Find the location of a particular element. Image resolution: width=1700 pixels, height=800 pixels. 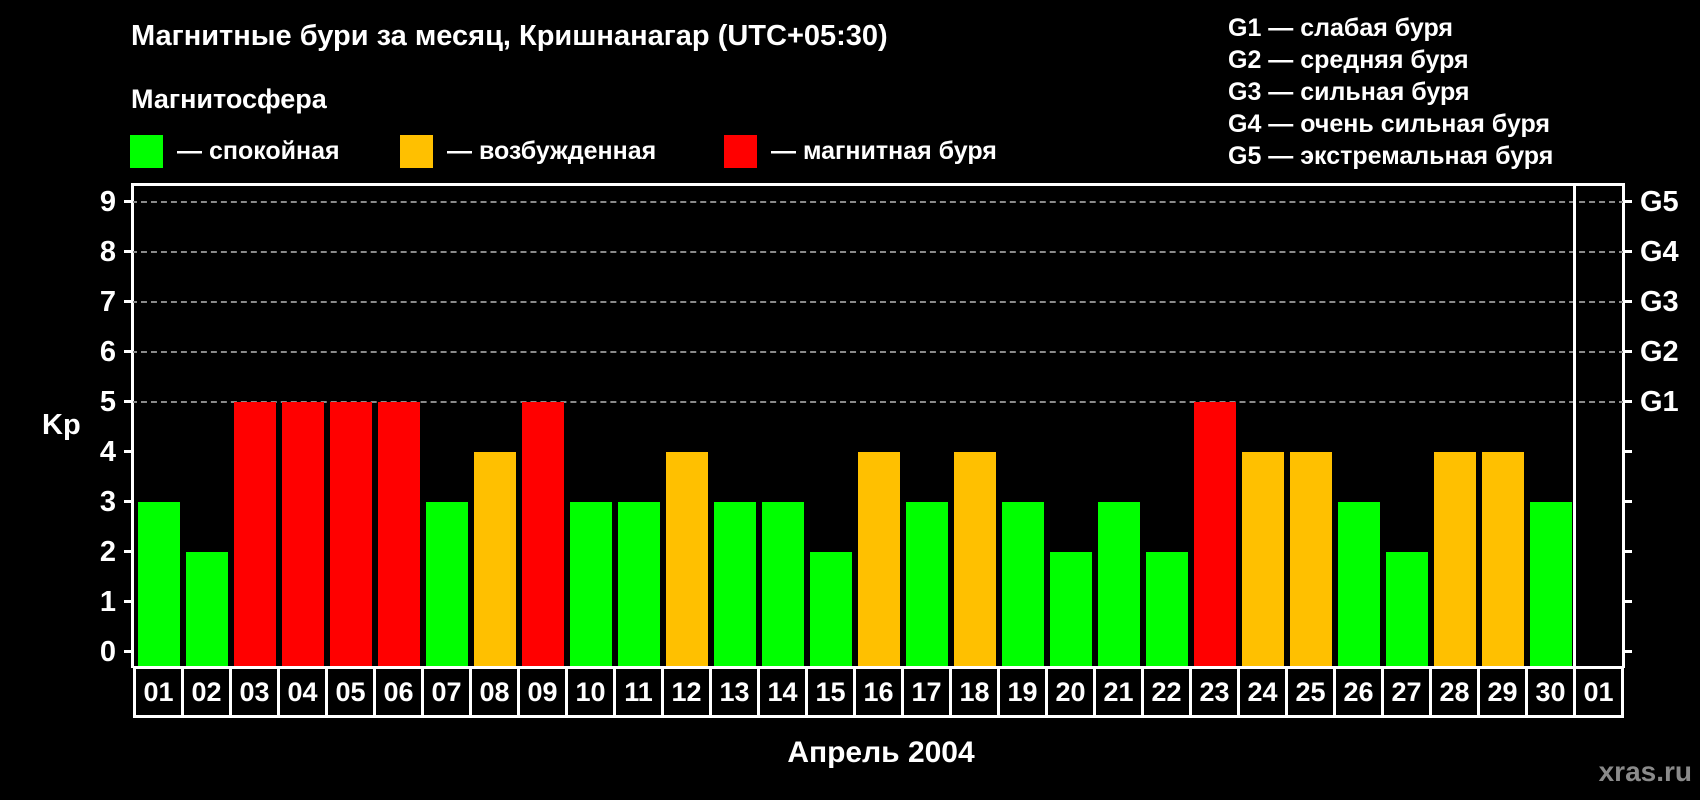

y-tick-label: 8 is located at coordinates (107, 251).